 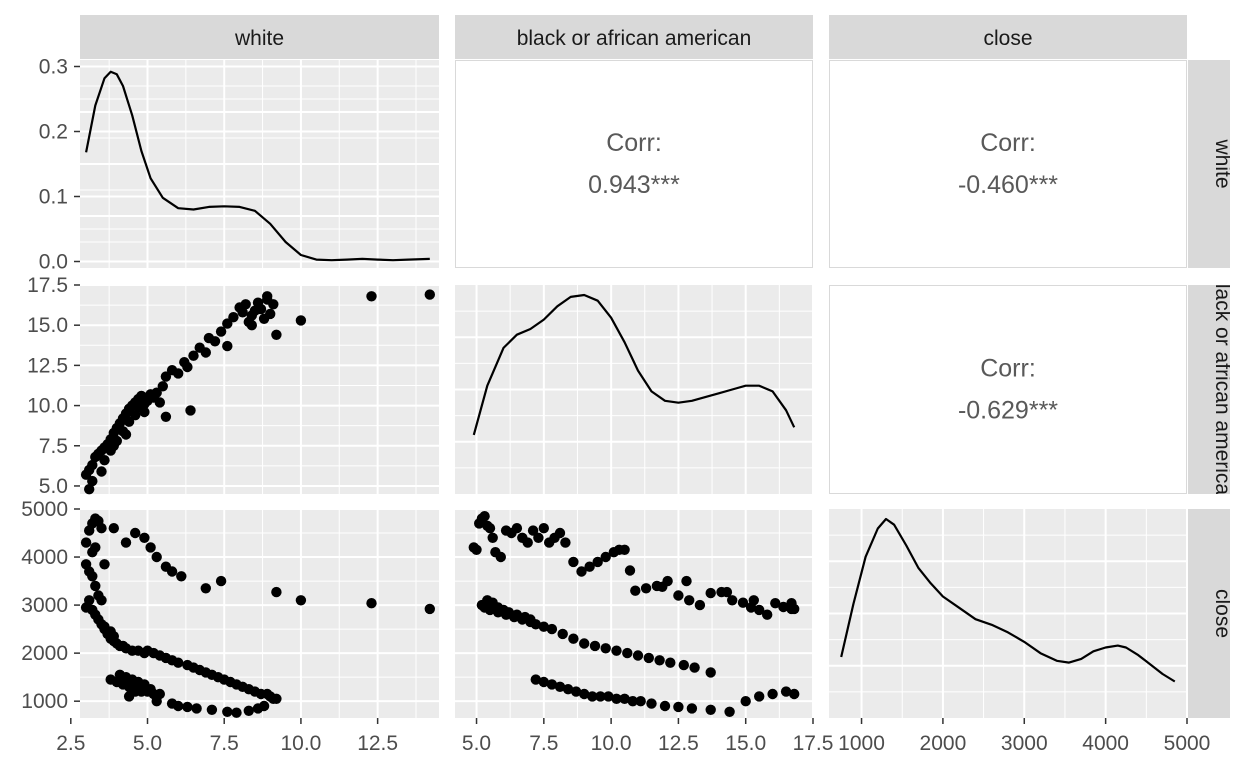 What do you see at coordinates (1222, 613) in the screenshot?
I see `strip-right-label-2: close` at bounding box center [1222, 613].